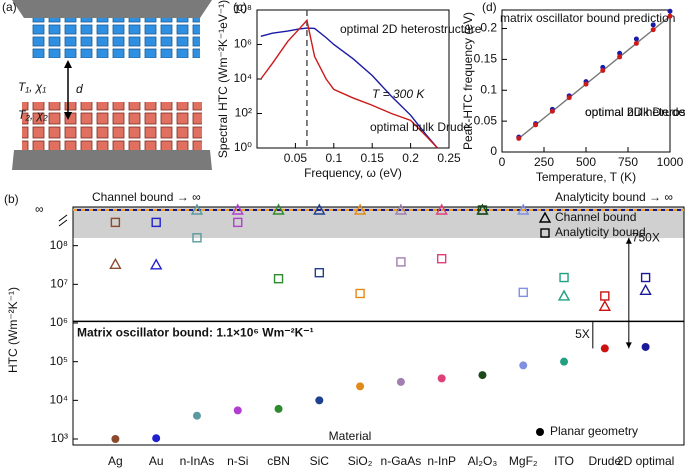  Describe the element at coordinates (33, 115) in the screenshot. I see `body-label: T₂, χ₂` at that location.